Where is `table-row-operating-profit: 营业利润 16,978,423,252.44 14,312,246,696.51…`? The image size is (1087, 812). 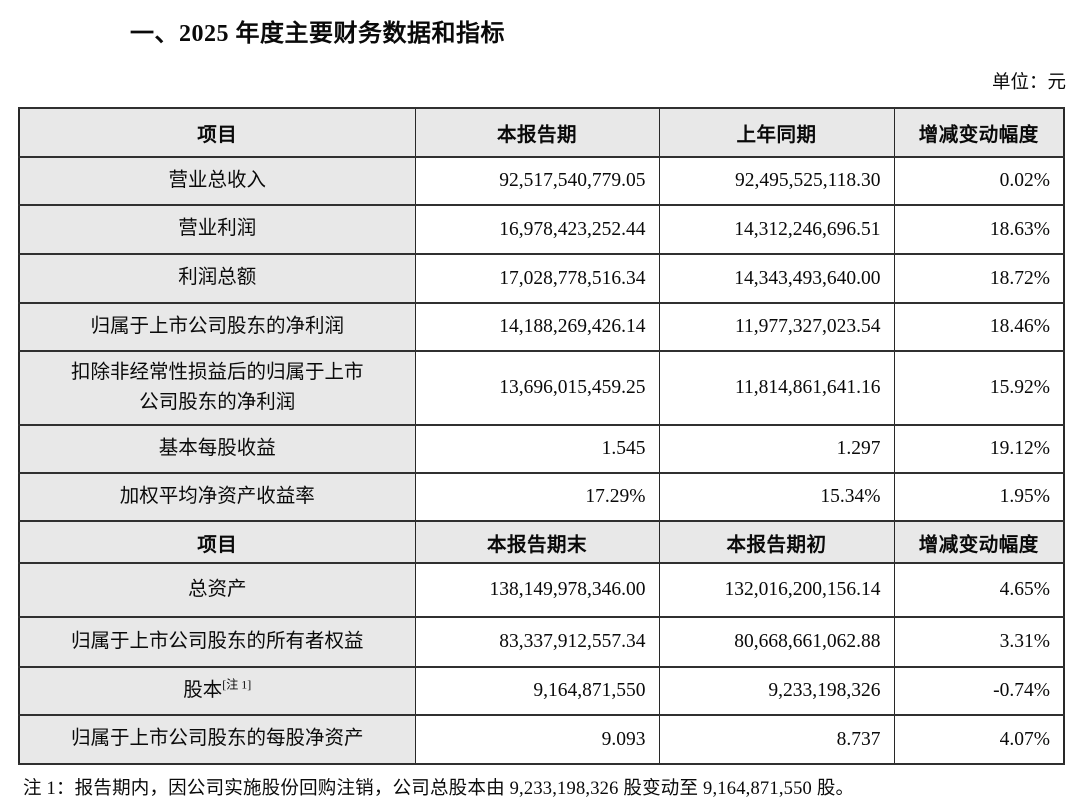 table-row-operating-profit: 营业利润 16,978,423,252.44 14,312,246,696.51… is located at coordinates (541, 229).